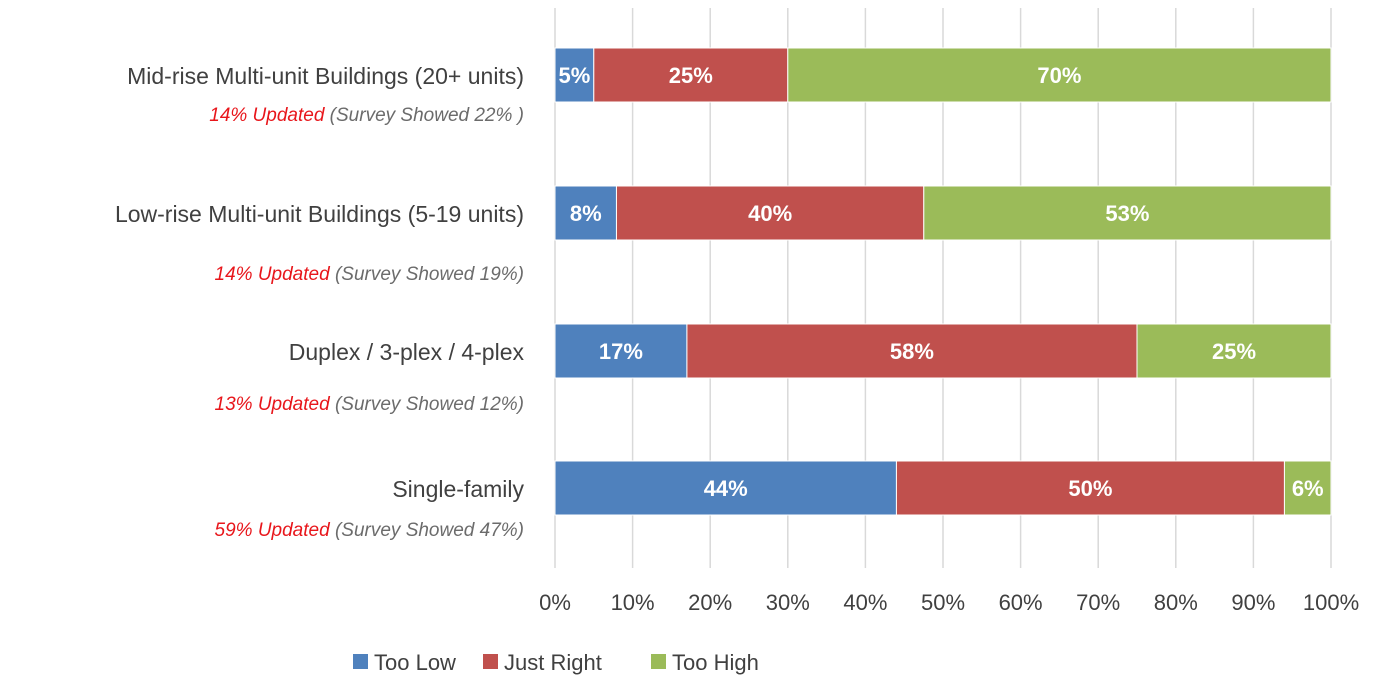 The width and height of the screenshot is (1382, 681). Describe the element at coordinates (1021, 602) in the screenshot. I see `x-tick-label: 60%` at that location.